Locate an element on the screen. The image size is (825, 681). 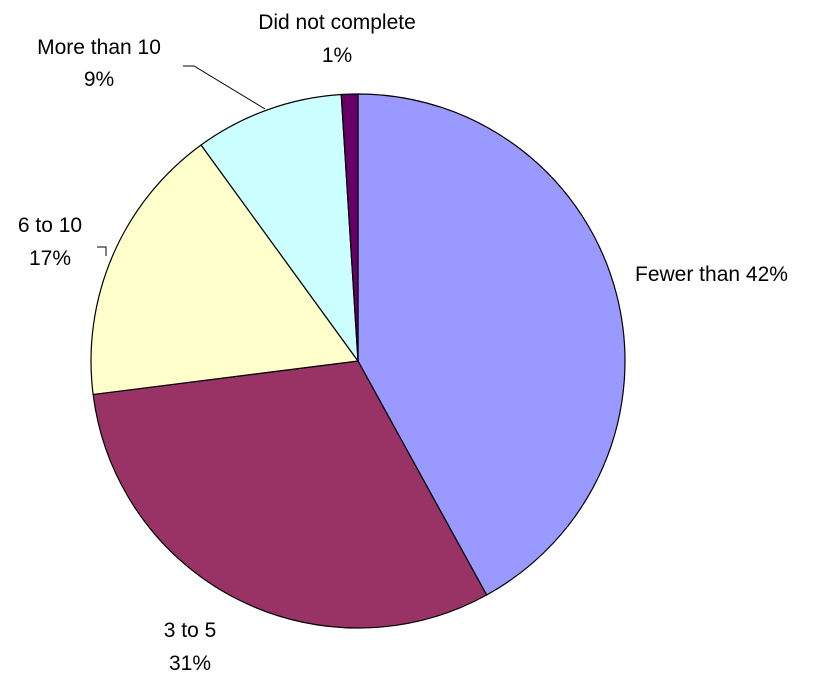
pie-slice-did-not-complete is located at coordinates (349, 227).